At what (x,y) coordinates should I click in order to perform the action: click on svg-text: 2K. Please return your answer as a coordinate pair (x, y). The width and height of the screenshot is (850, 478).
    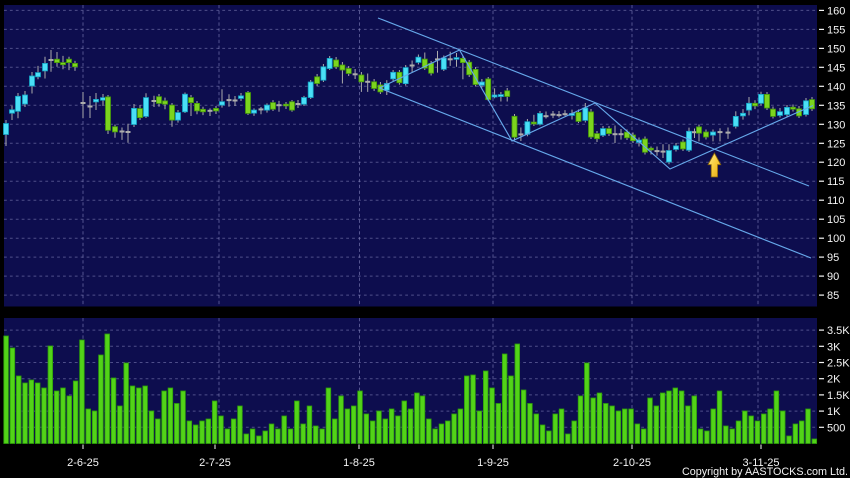
    Looking at the image, I should click on (834, 380).